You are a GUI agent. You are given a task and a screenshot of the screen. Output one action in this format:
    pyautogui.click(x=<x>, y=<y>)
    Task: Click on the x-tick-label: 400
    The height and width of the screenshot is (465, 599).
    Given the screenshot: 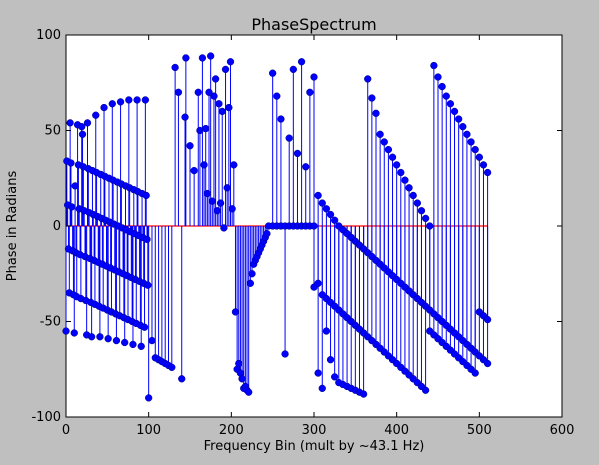 What is the action you would take?
    pyautogui.click(x=396, y=430)
    